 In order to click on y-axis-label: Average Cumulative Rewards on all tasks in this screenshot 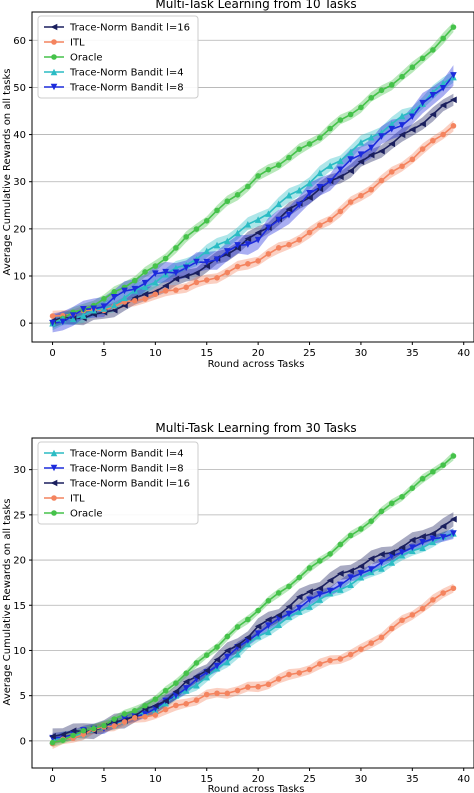, I will do `click(7, 172)`.